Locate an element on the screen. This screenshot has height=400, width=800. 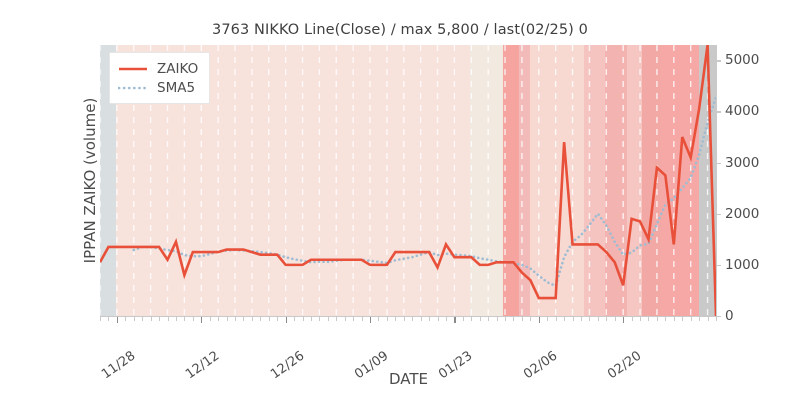
x-tick-label: 12/12 is located at coordinates (218, 354).